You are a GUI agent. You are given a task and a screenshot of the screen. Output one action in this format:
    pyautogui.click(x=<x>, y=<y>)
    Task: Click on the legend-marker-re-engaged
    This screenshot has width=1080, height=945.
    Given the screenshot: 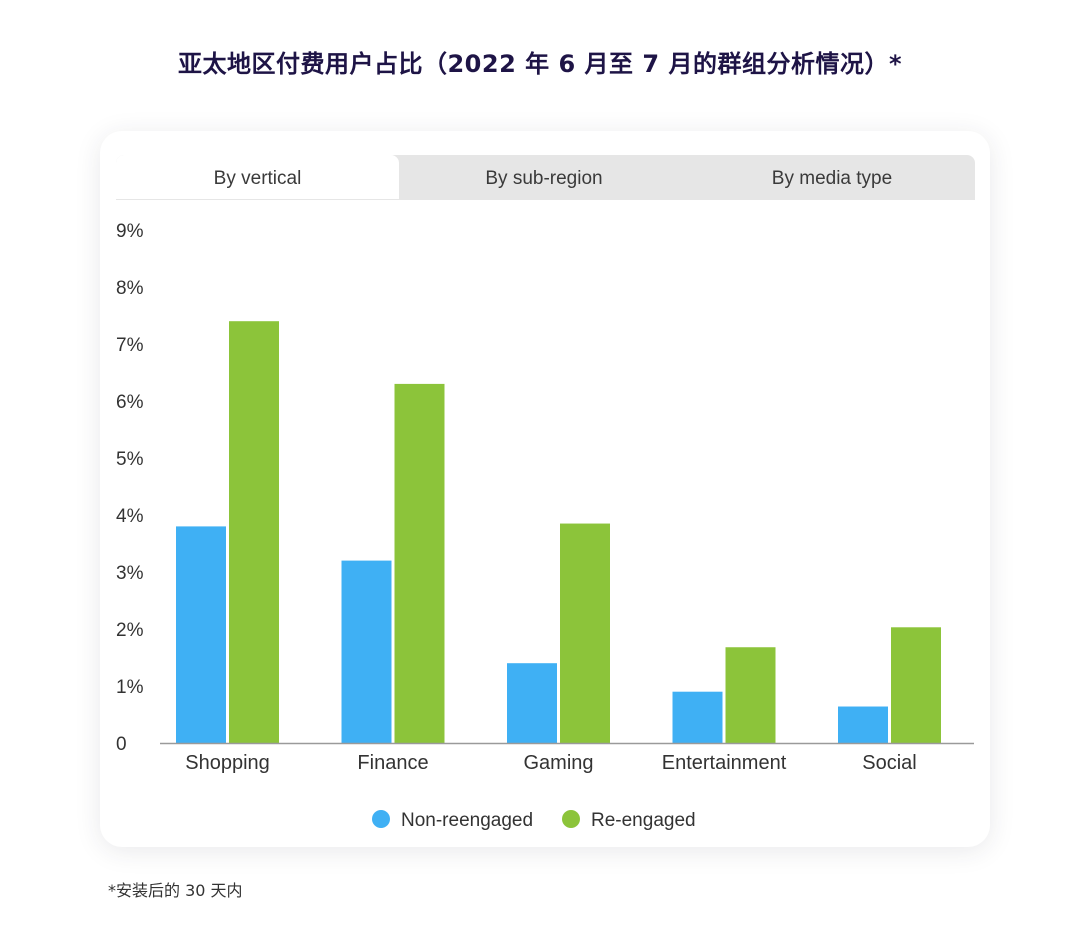 What is the action you would take?
    pyautogui.click(x=571, y=819)
    